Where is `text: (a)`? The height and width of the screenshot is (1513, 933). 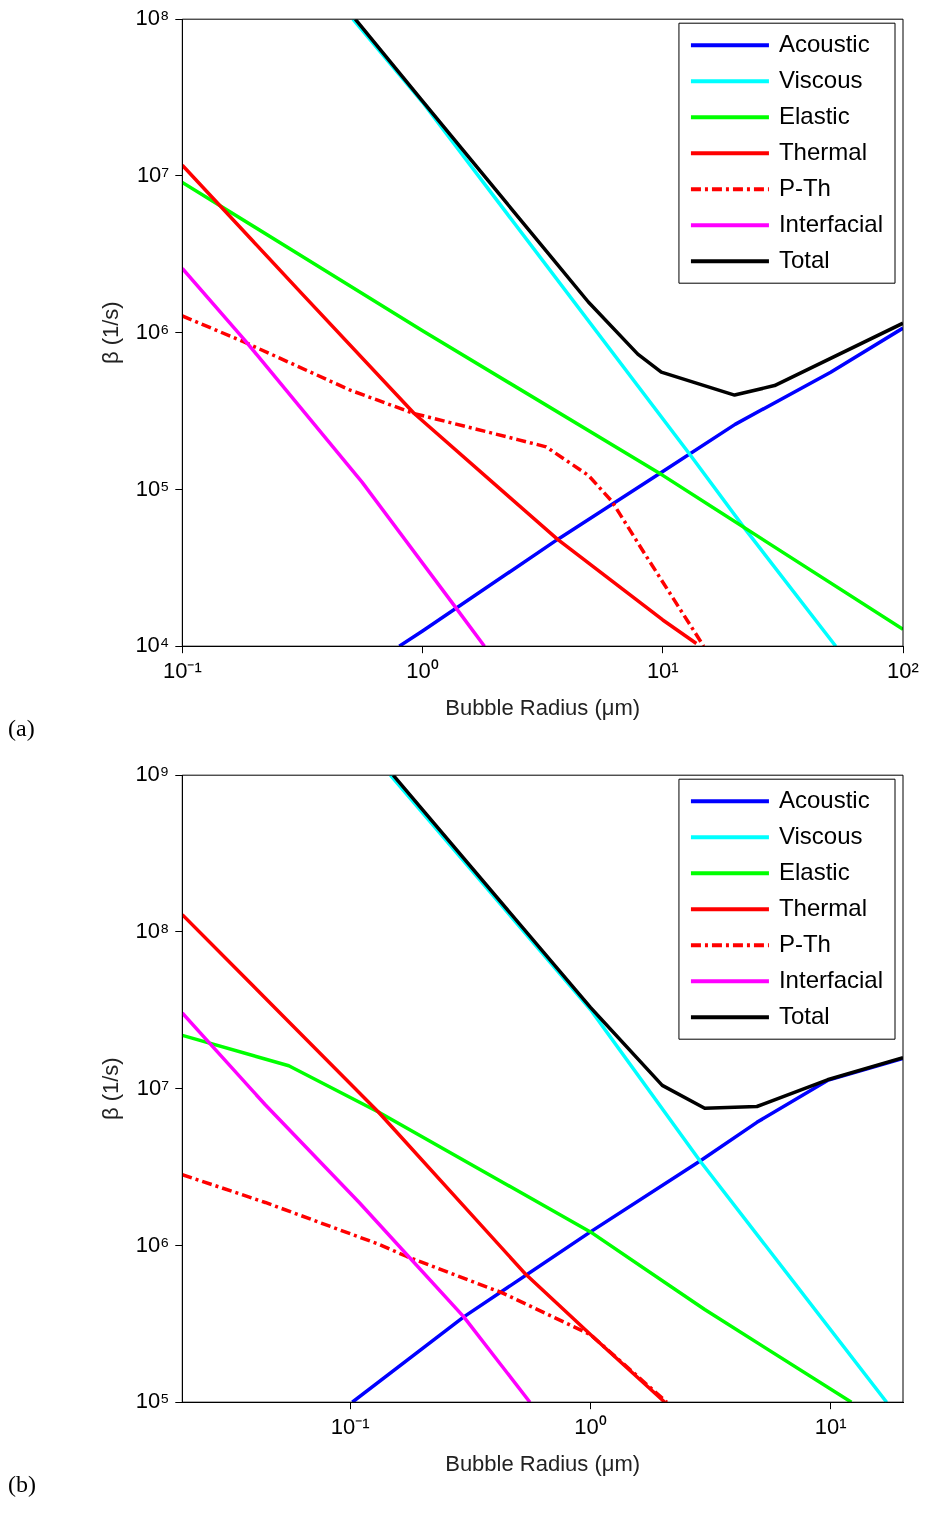
text: (a) is located at coordinates (21, 728).